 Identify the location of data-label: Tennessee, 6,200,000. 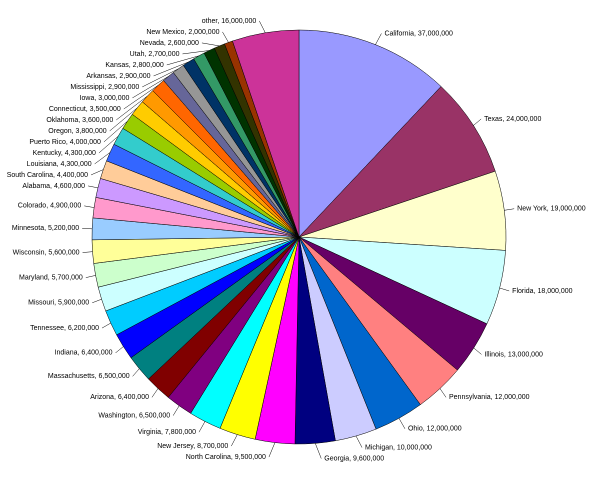
(64, 328).